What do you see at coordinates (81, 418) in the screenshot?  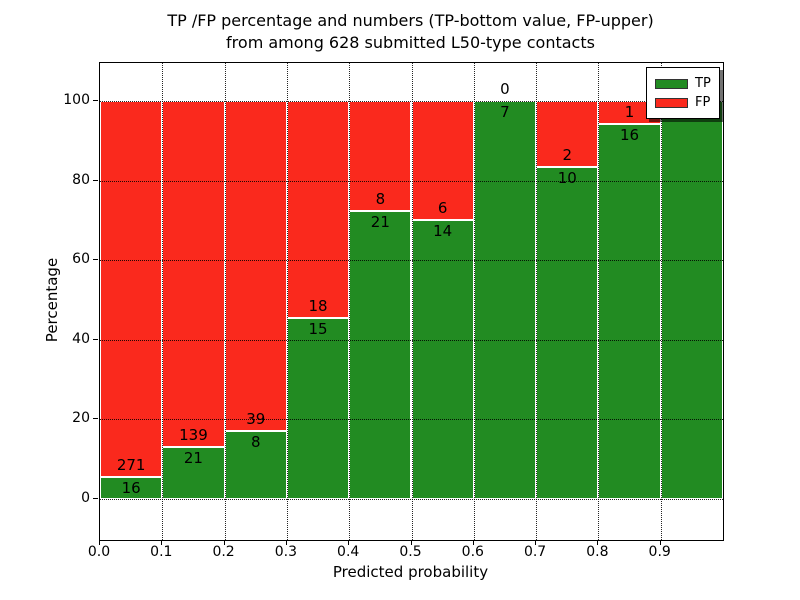 I see `y-tick-label: 20` at bounding box center [81, 418].